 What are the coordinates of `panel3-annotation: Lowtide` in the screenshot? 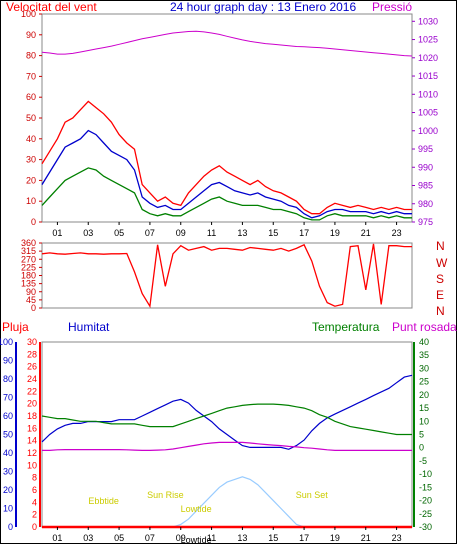 It's located at (196, 509).